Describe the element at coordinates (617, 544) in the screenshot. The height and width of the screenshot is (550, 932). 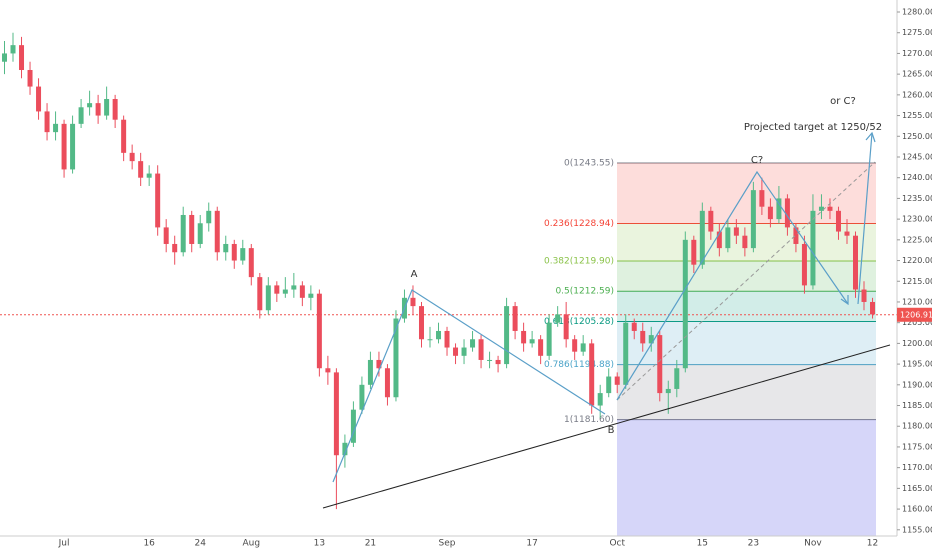
I see `x-tick-label: Oct` at that location.